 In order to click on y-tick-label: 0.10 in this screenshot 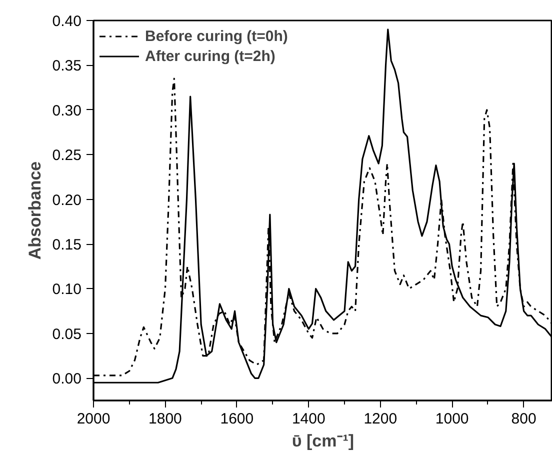, I will do `click(67, 289)`.